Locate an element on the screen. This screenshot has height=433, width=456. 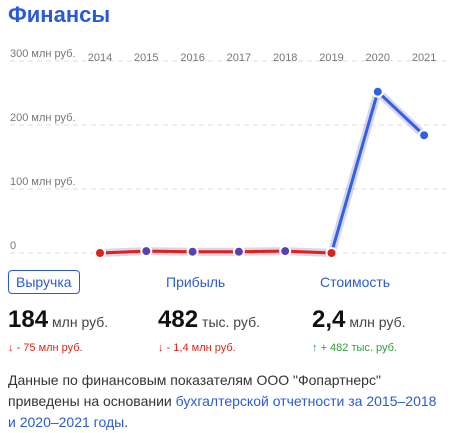
cost-value: 2,4 is located at coordinates (329, 319).